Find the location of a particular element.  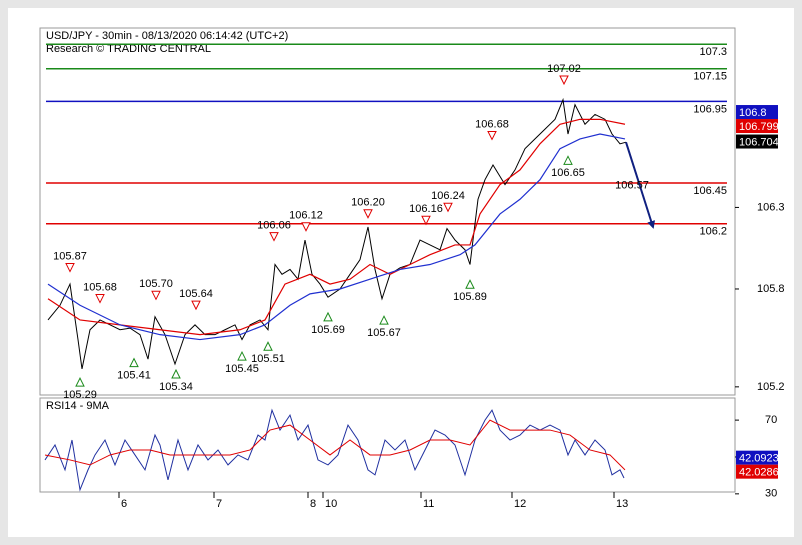

y-tick-label: 105.2 is located at coordinates (771, 387).